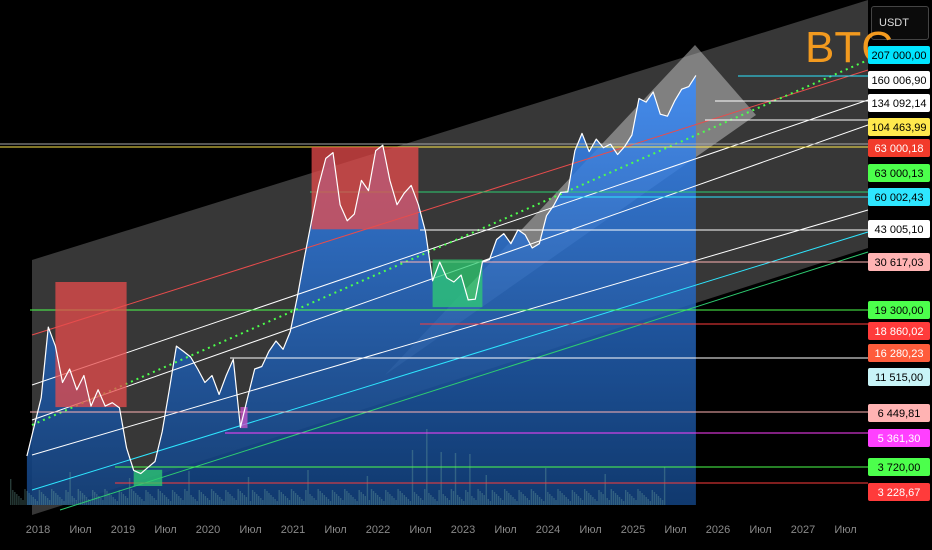 Image resolution: width=932 pixels, height=550 pixels. Describe the element at coordinates (899, 493) in the screenshot. I see `price-label: 3 228,67` at that location.